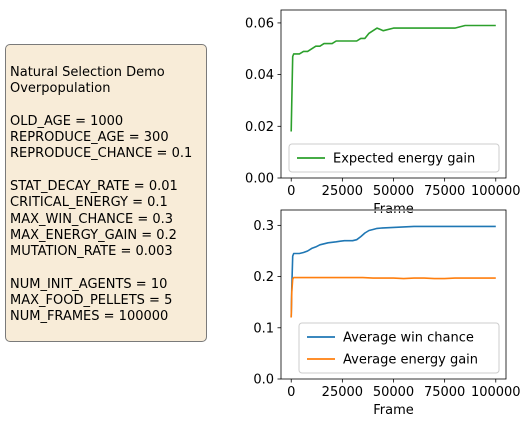  I want to click on info-line: CRITICAL_ENERGY = 0.1, so click(89, 203).